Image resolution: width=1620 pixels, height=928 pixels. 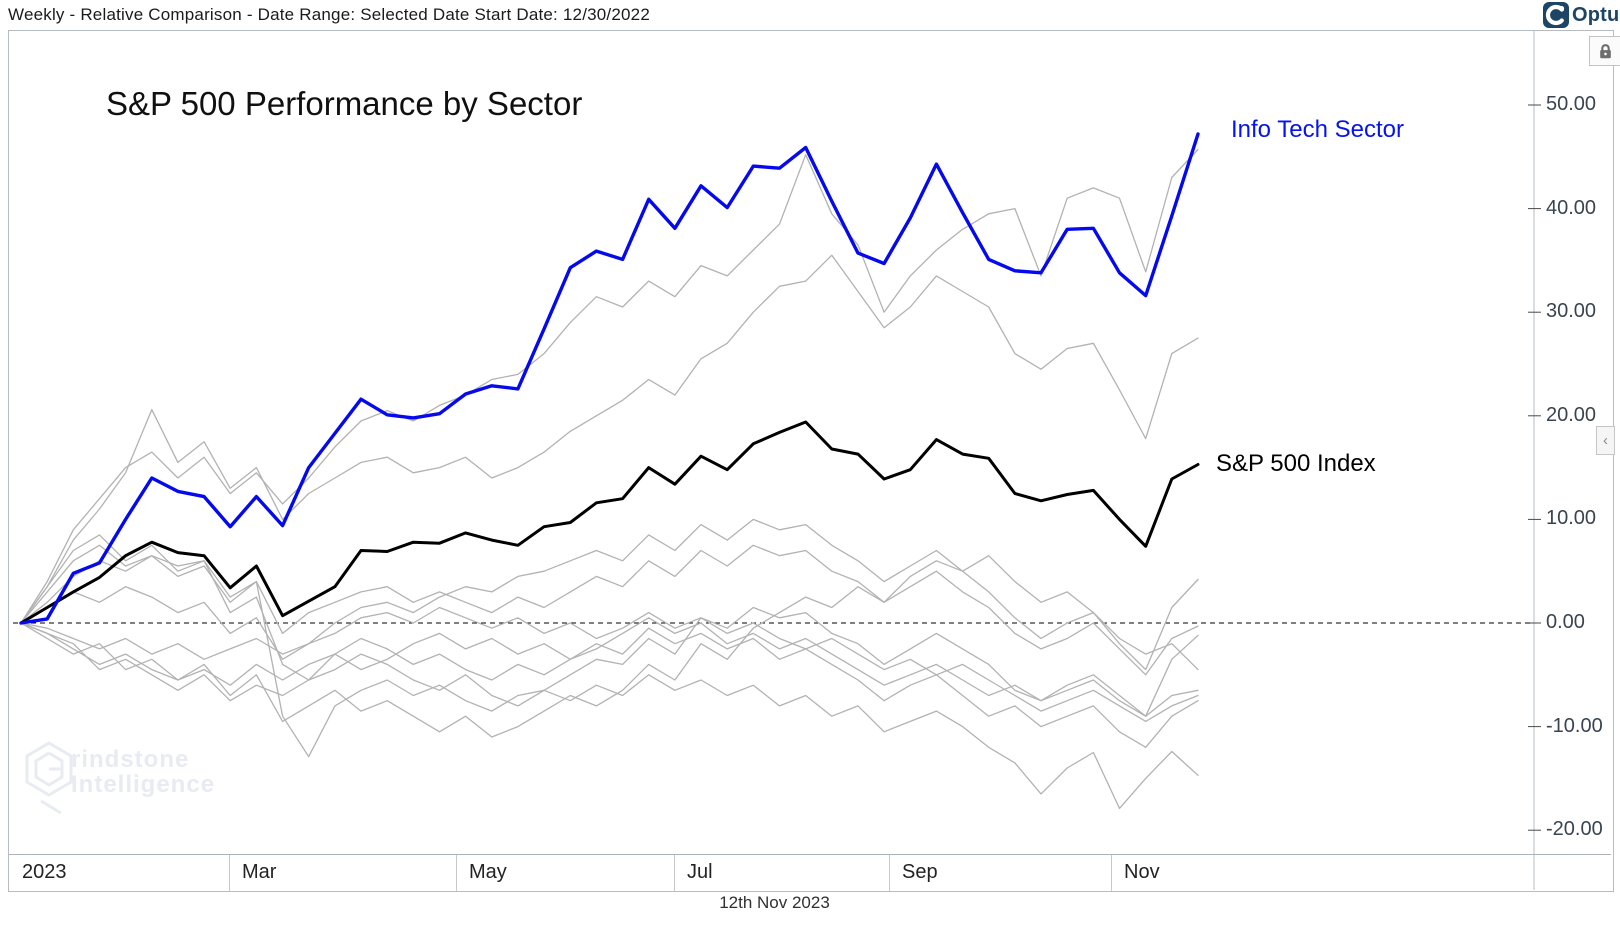 I want to click on info-tech-series-label: Info Tech Sector, so click(x=1317, y=129).